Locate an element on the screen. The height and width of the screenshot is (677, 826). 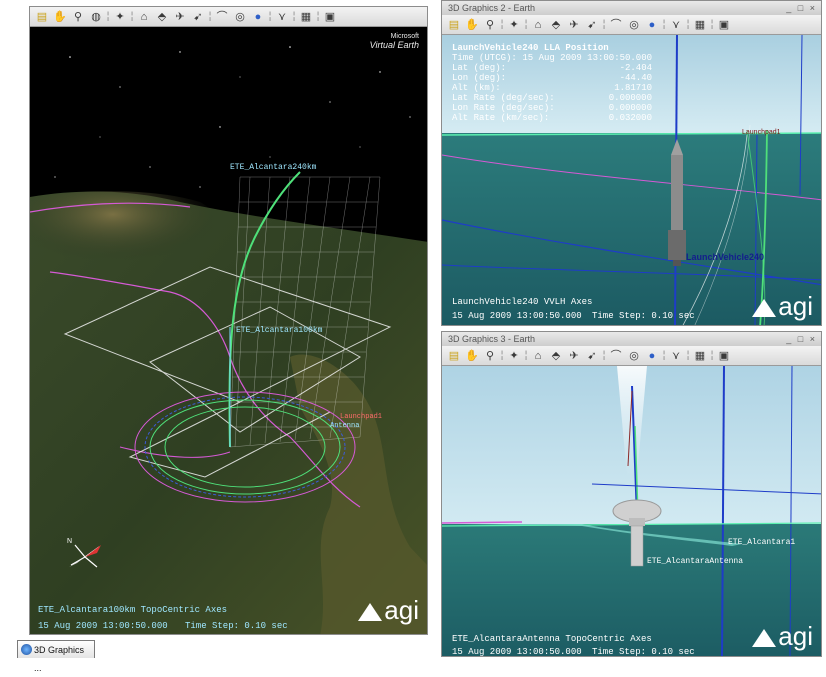
sky is located at coordinates (631, 85).